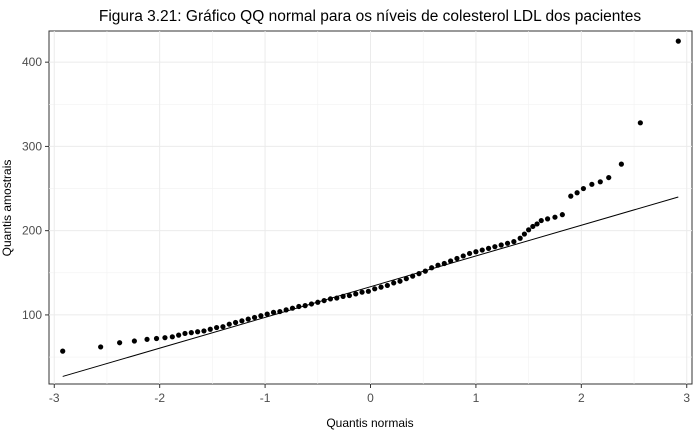  Describe the element at coordinates (370, 398) in the screenshot. I see `x-tick-label: 0` at that location.